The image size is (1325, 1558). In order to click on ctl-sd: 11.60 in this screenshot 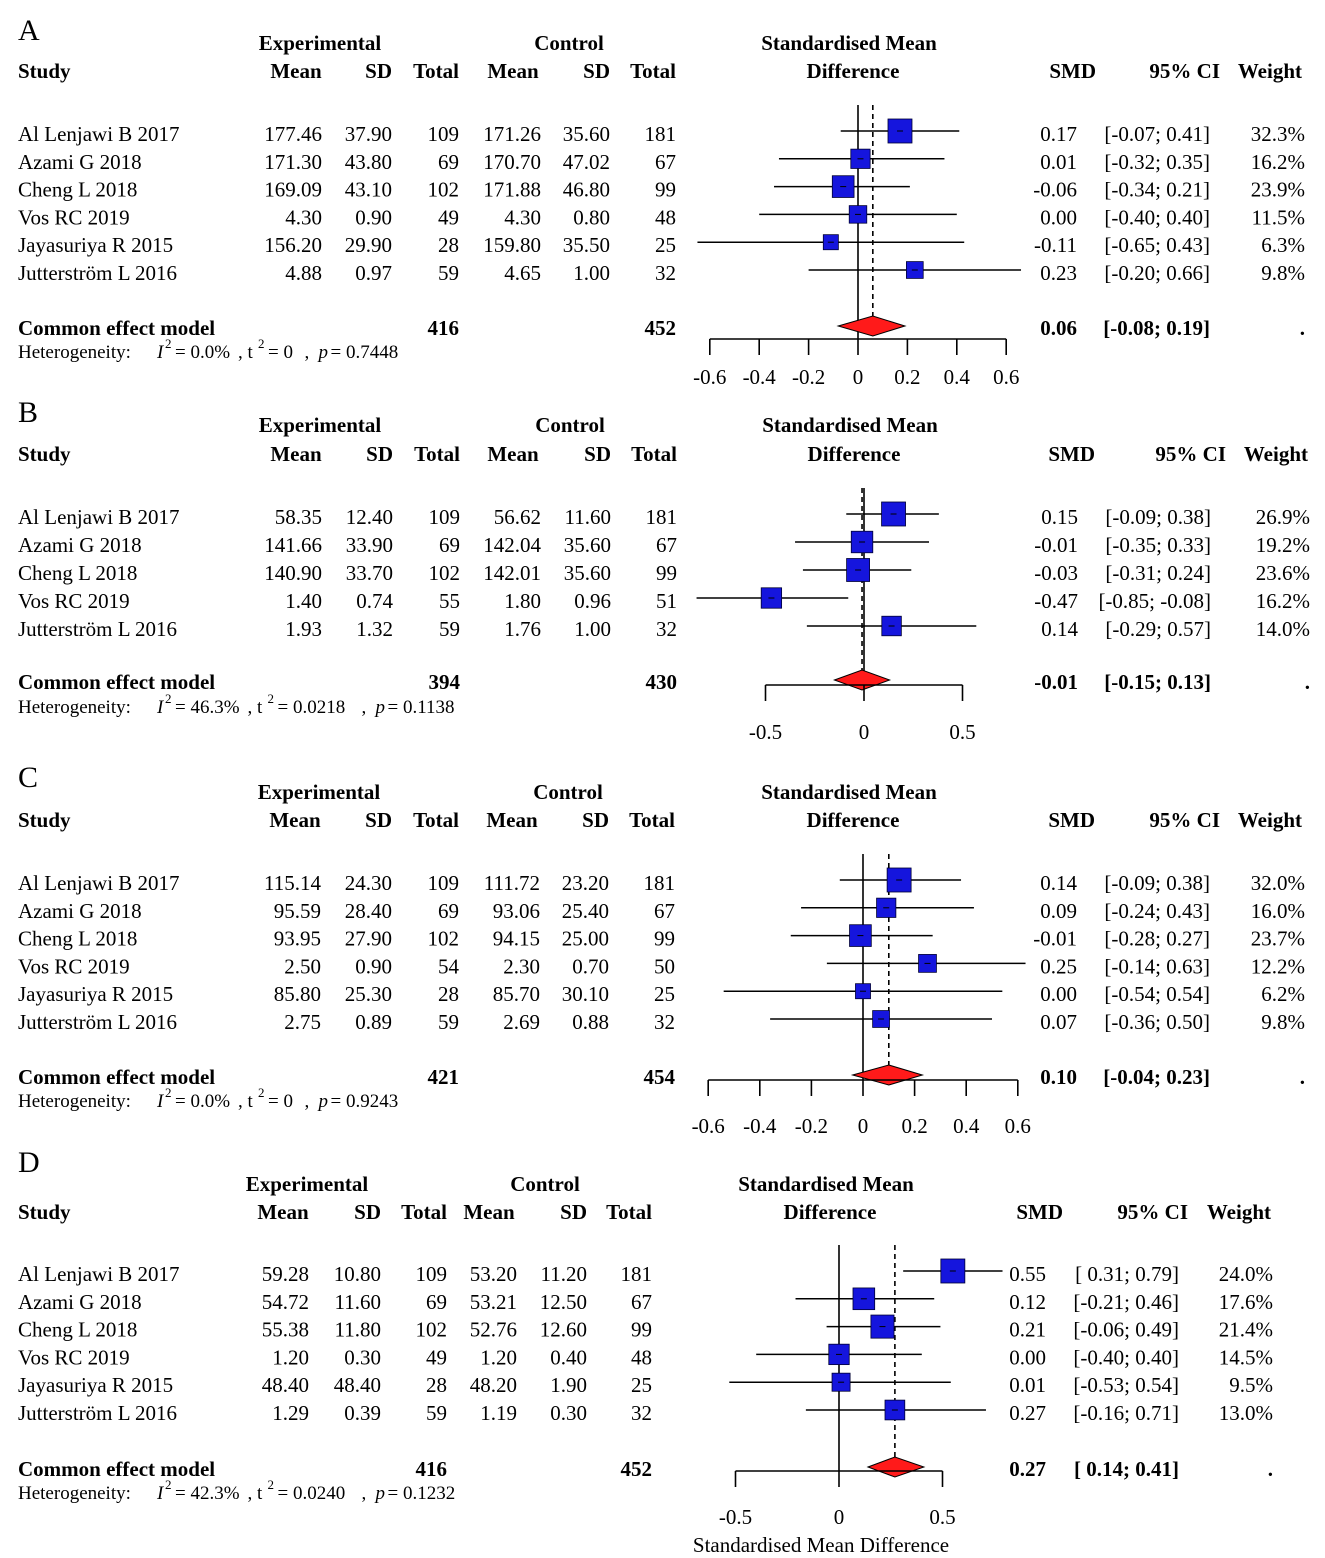, I will do `click(588, 517)`.